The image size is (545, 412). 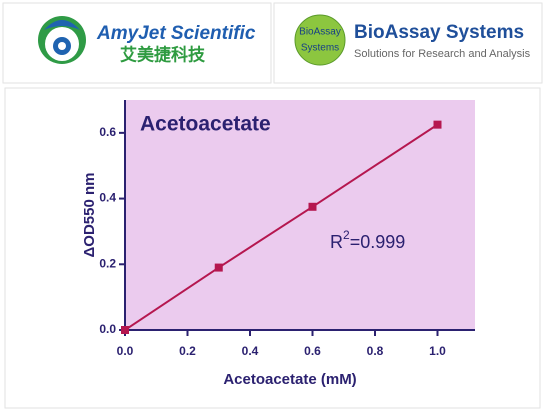 I want to click on y-axis-label: ΔOD550 nm, so click(x=89, y=215).